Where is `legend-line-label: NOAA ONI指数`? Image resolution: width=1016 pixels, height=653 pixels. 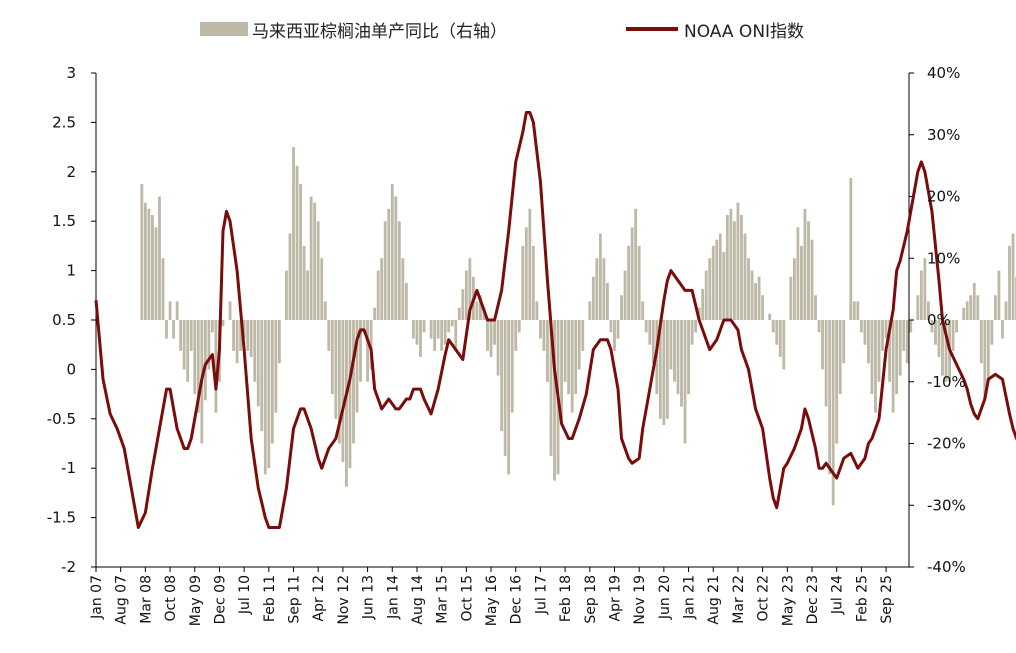 legend-line-label: NOAA ONI指数 is located at coordinates (744, 31).